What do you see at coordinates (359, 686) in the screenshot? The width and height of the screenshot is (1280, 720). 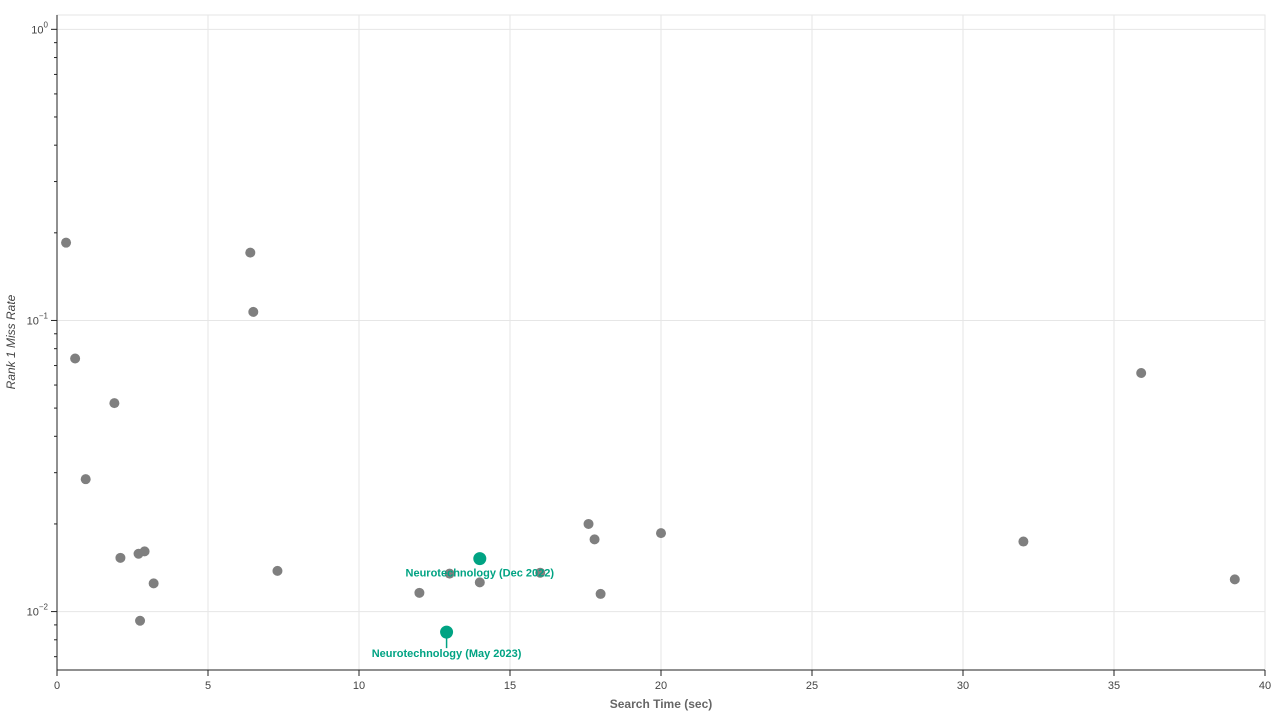 I see `x-tick-label: 10` at bounding box center [359, 686].